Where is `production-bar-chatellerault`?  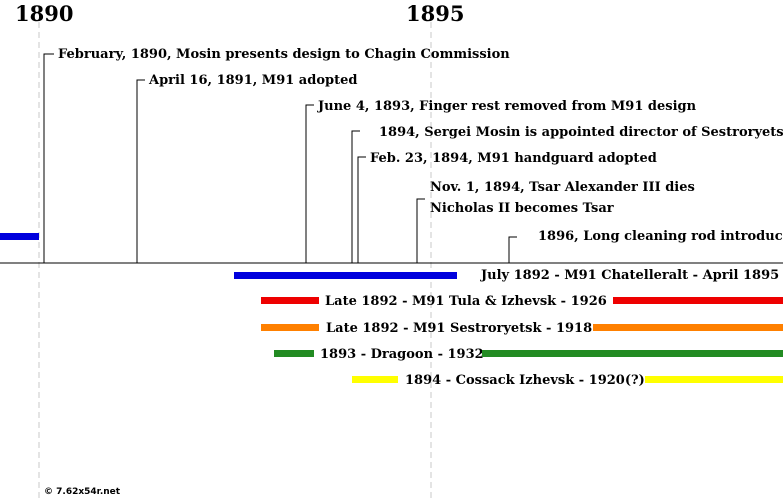 production-bar-chatellerault is located at coordinates (345, 275).